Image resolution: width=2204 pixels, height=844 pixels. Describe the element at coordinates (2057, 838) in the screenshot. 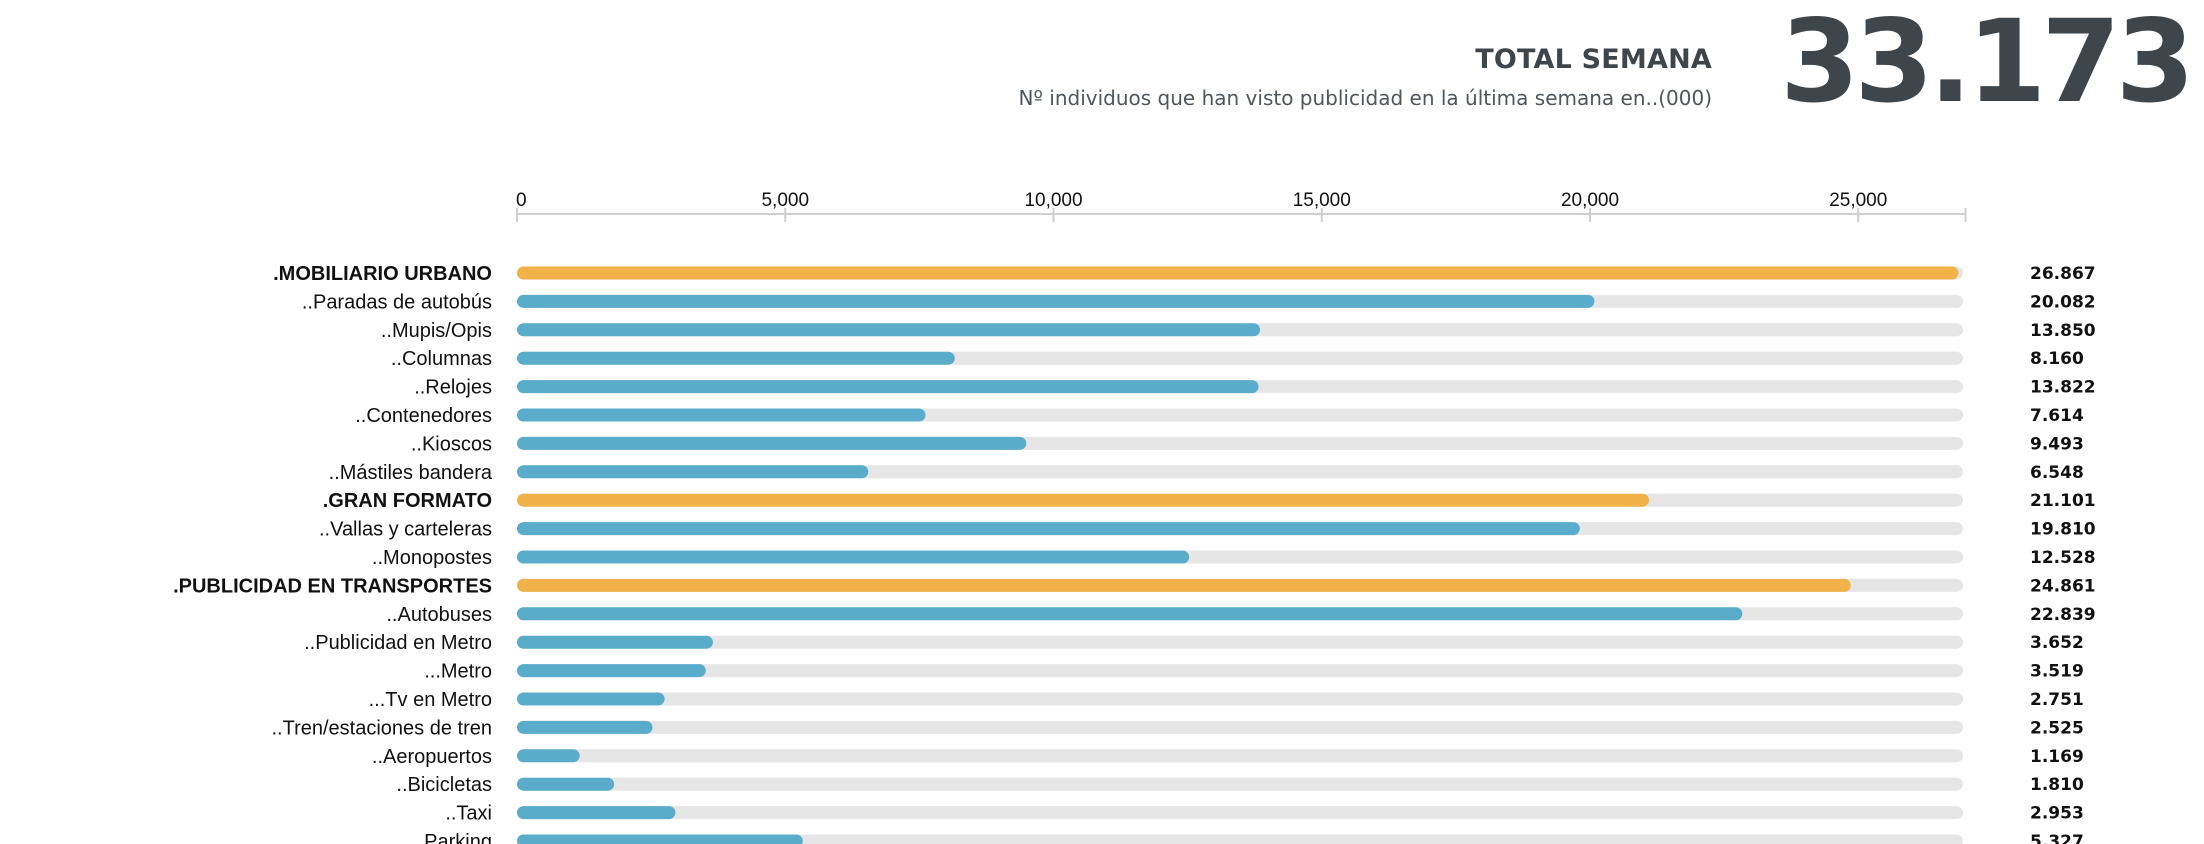

I see `value-label: 5.327` at that location.